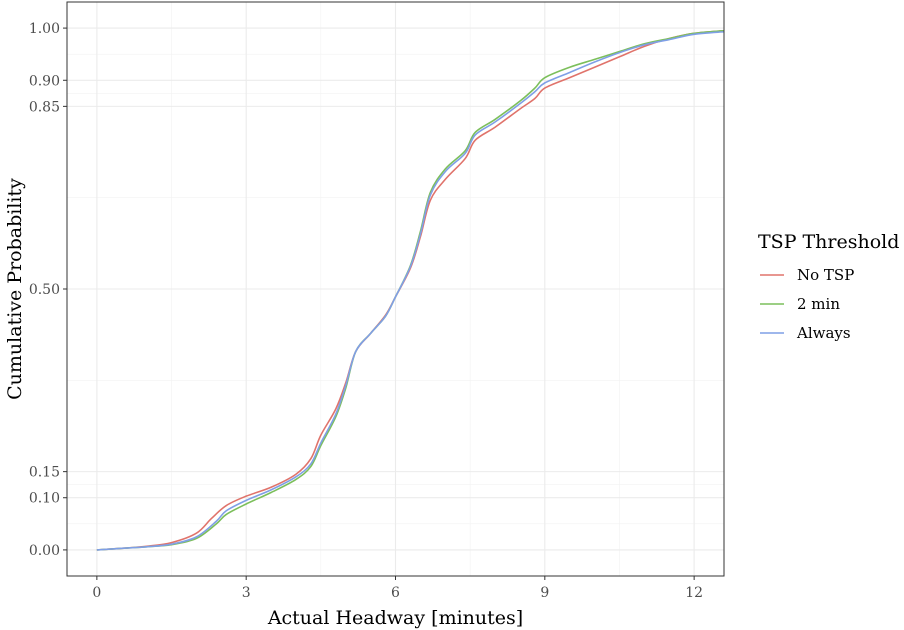 The width and height of the screenshot is (904, 630). What do you see at coordinates (395, 618) in the screenshot?
I see `x-axis-title: Actual Headway [minutes]` at bounding box center [395, 618].